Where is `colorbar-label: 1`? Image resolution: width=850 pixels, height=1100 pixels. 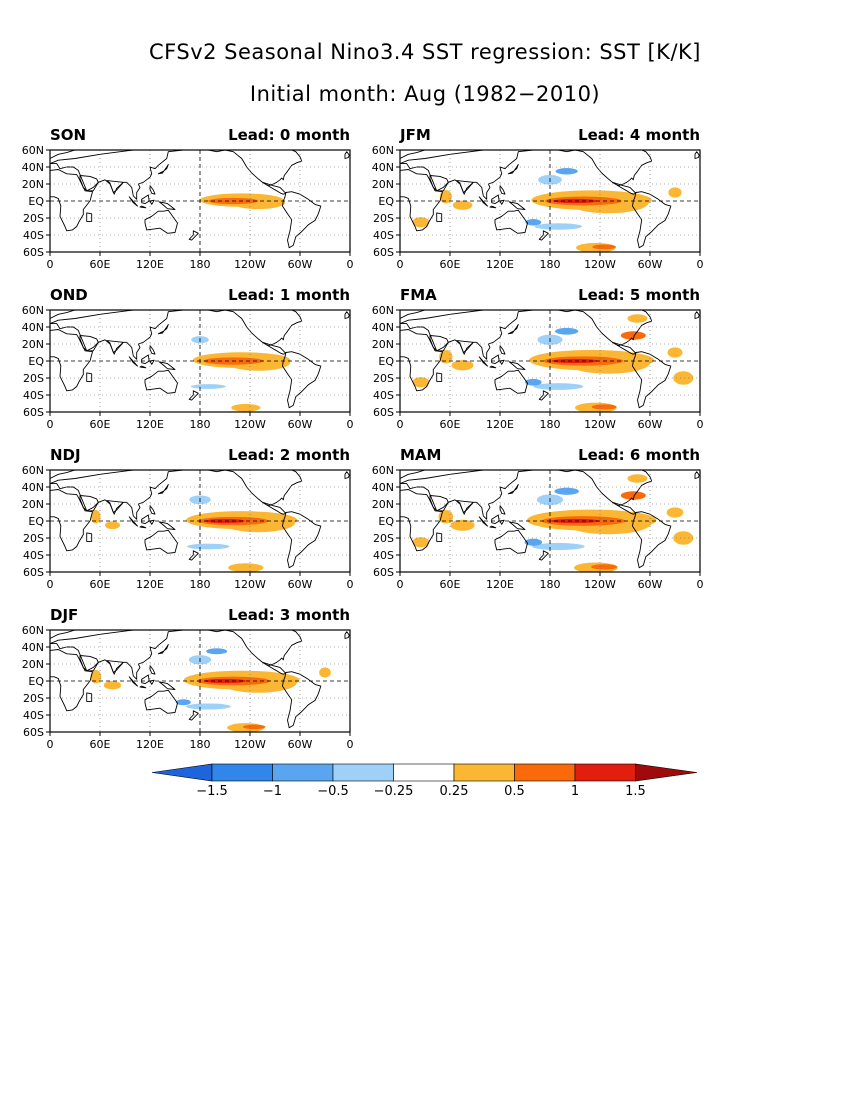 colorbar-label: 1 is located at coordinates (575, 791).